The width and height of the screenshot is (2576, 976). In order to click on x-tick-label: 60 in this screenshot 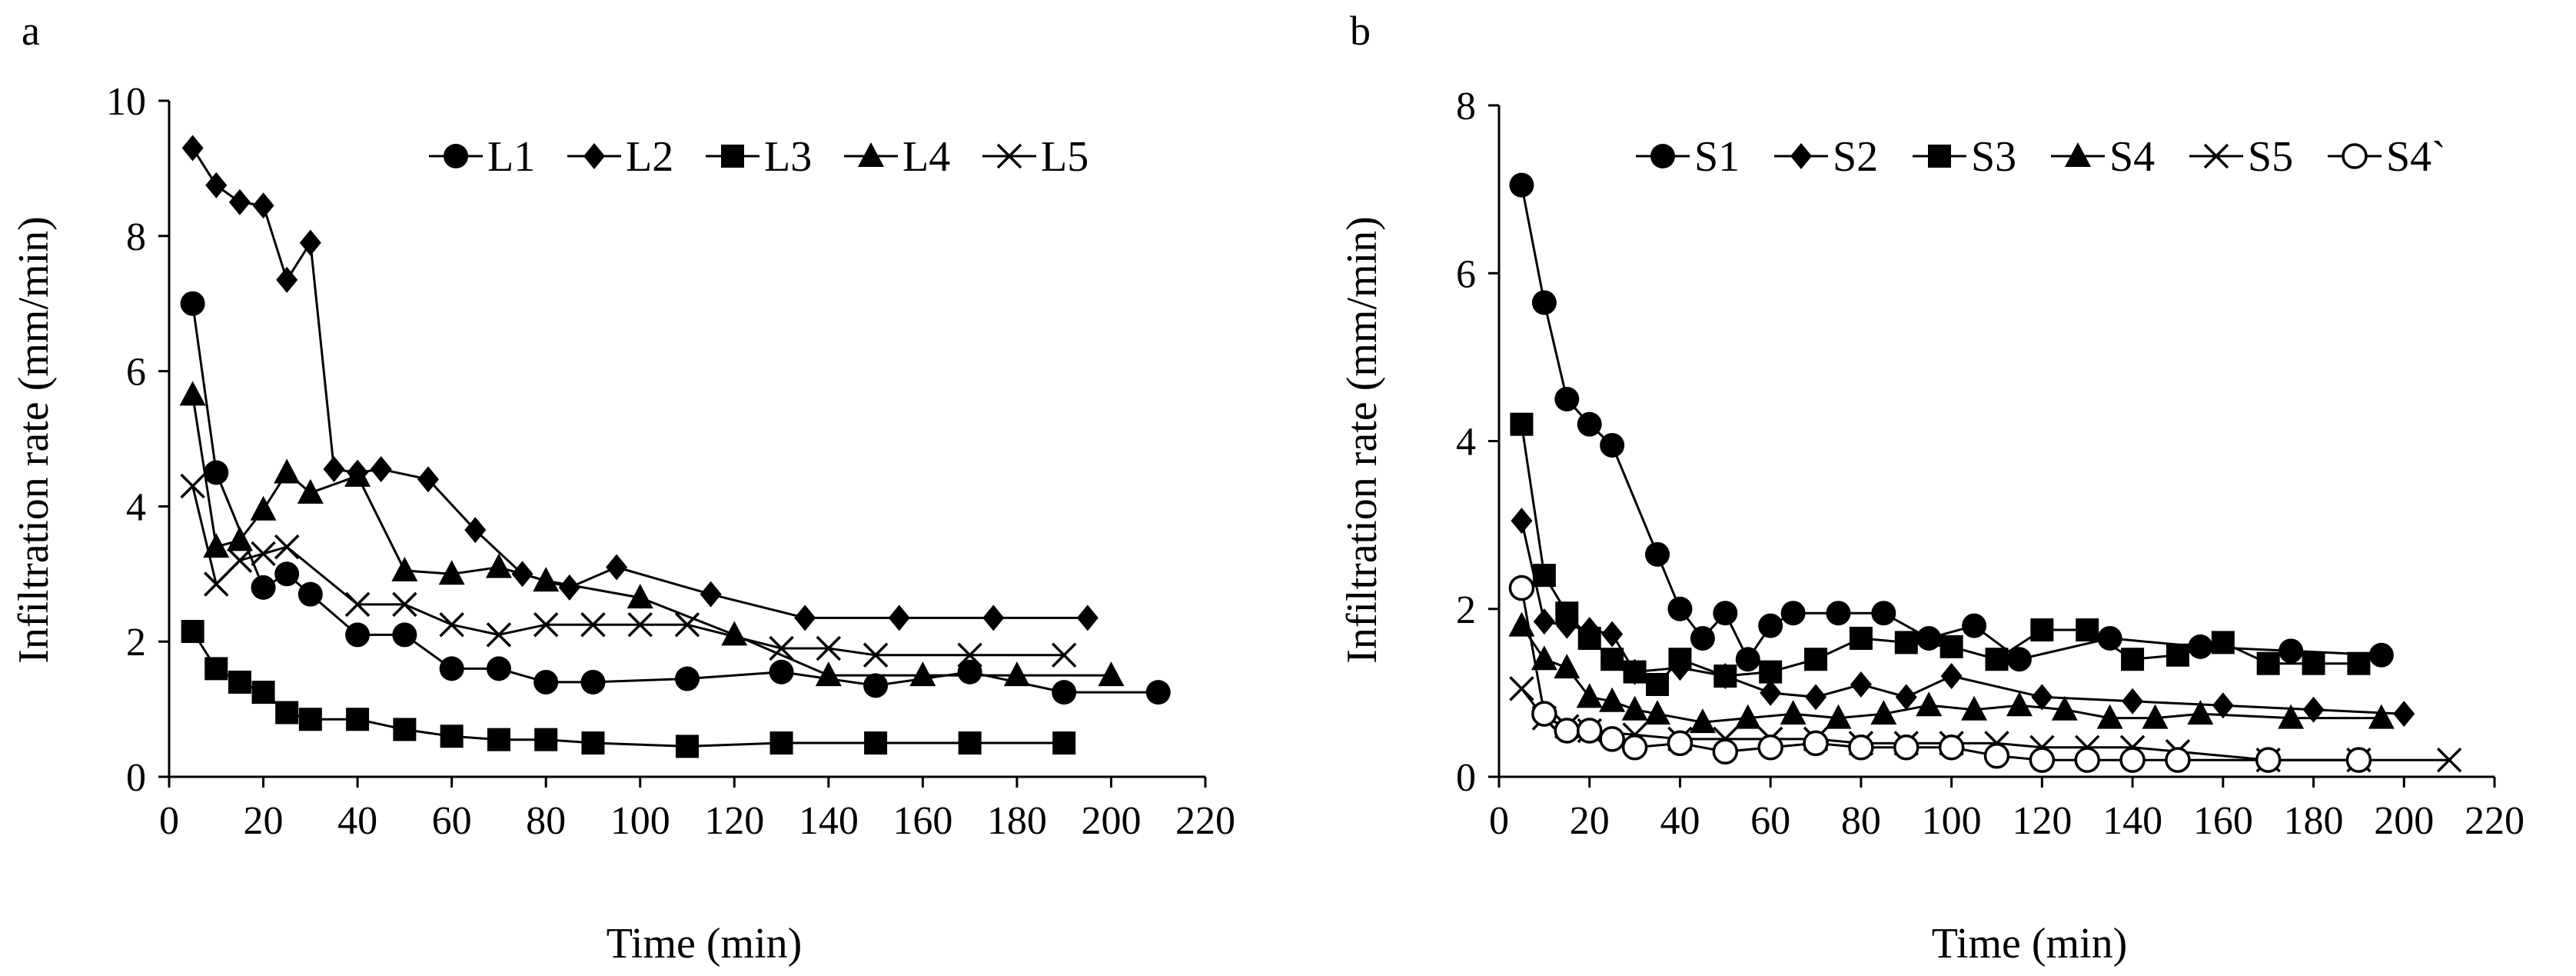, I will do `click(1770, 821)`.